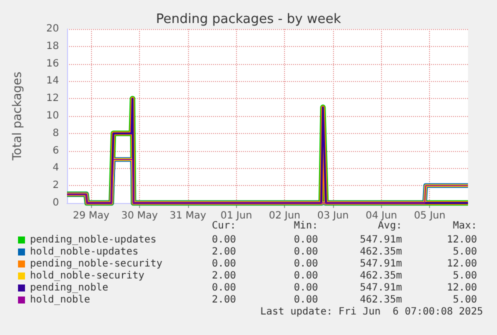 The height and width of the screenshot is (335, 497). I want to click on y-tick-label: 8, so click(55, 133).